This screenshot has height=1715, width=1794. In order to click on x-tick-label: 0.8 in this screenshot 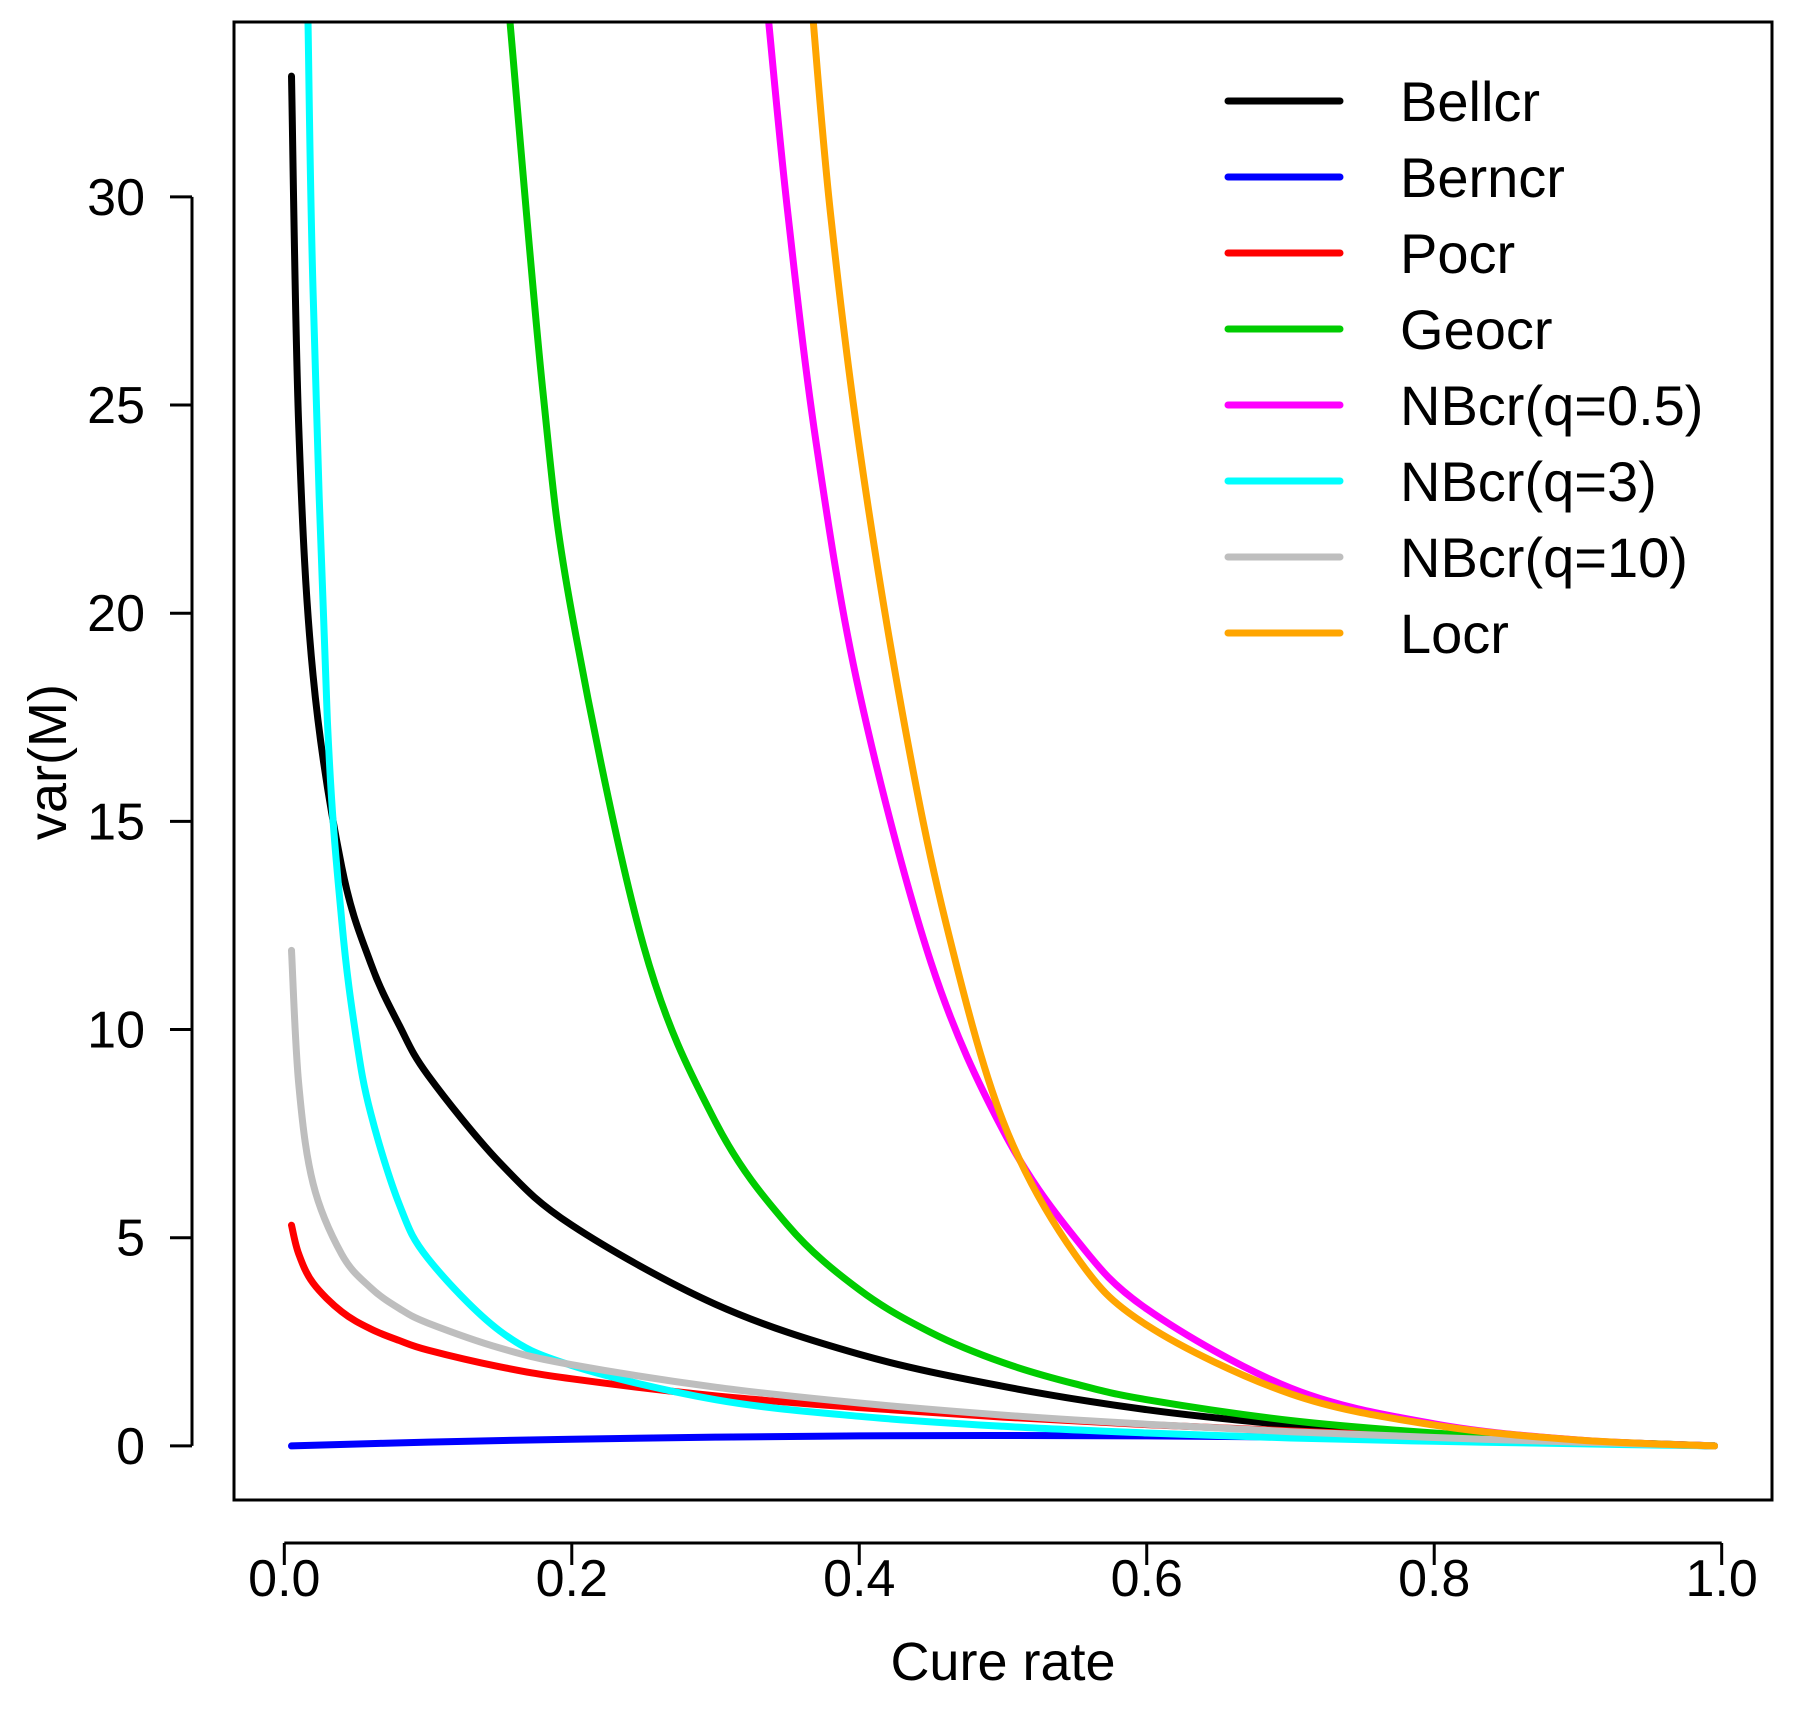, I will do `click(1434, 1579)`.